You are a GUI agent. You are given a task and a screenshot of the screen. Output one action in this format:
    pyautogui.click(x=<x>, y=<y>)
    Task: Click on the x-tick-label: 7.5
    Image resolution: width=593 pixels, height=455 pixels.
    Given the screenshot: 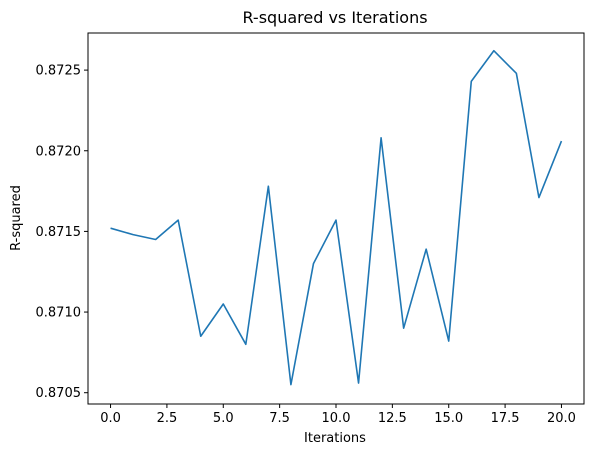 What is the action you would take?
    pyautogui.click(x=279, y=418)
    